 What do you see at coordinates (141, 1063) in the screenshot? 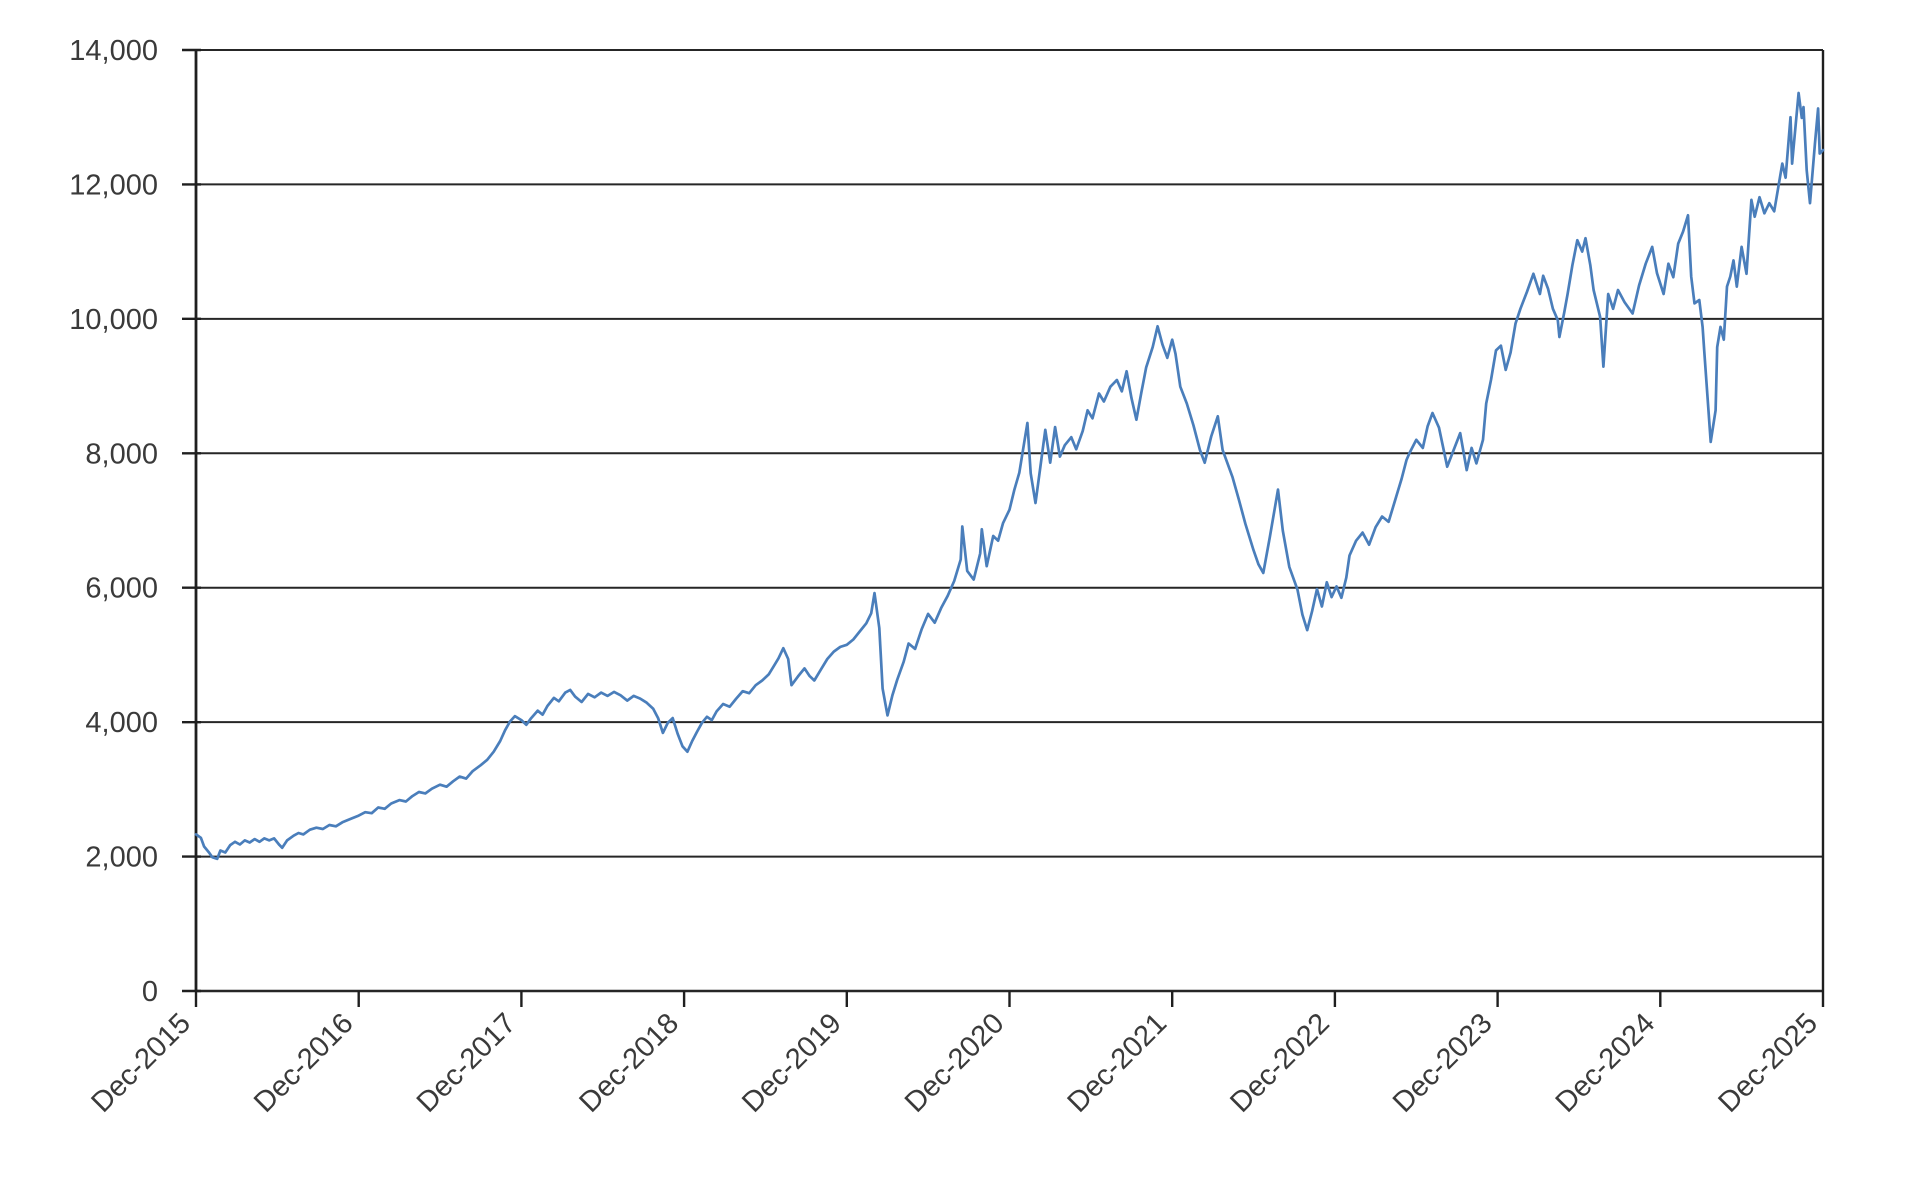
I see `x-axis-label: Dec-2015` at bounding box center [141, 1063].